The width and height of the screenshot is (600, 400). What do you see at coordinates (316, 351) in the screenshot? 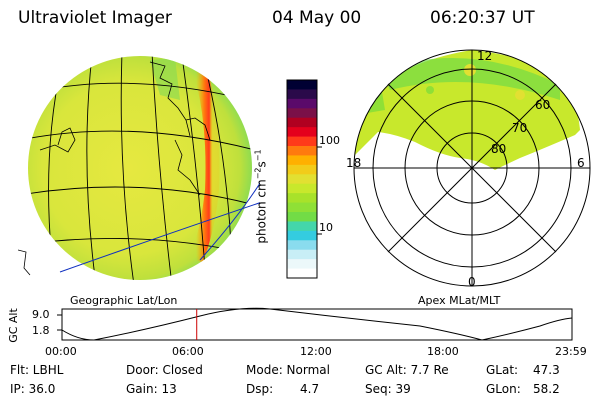
I see `timeline-xtick-1200: 12:00` at bounding box center [316, 351].